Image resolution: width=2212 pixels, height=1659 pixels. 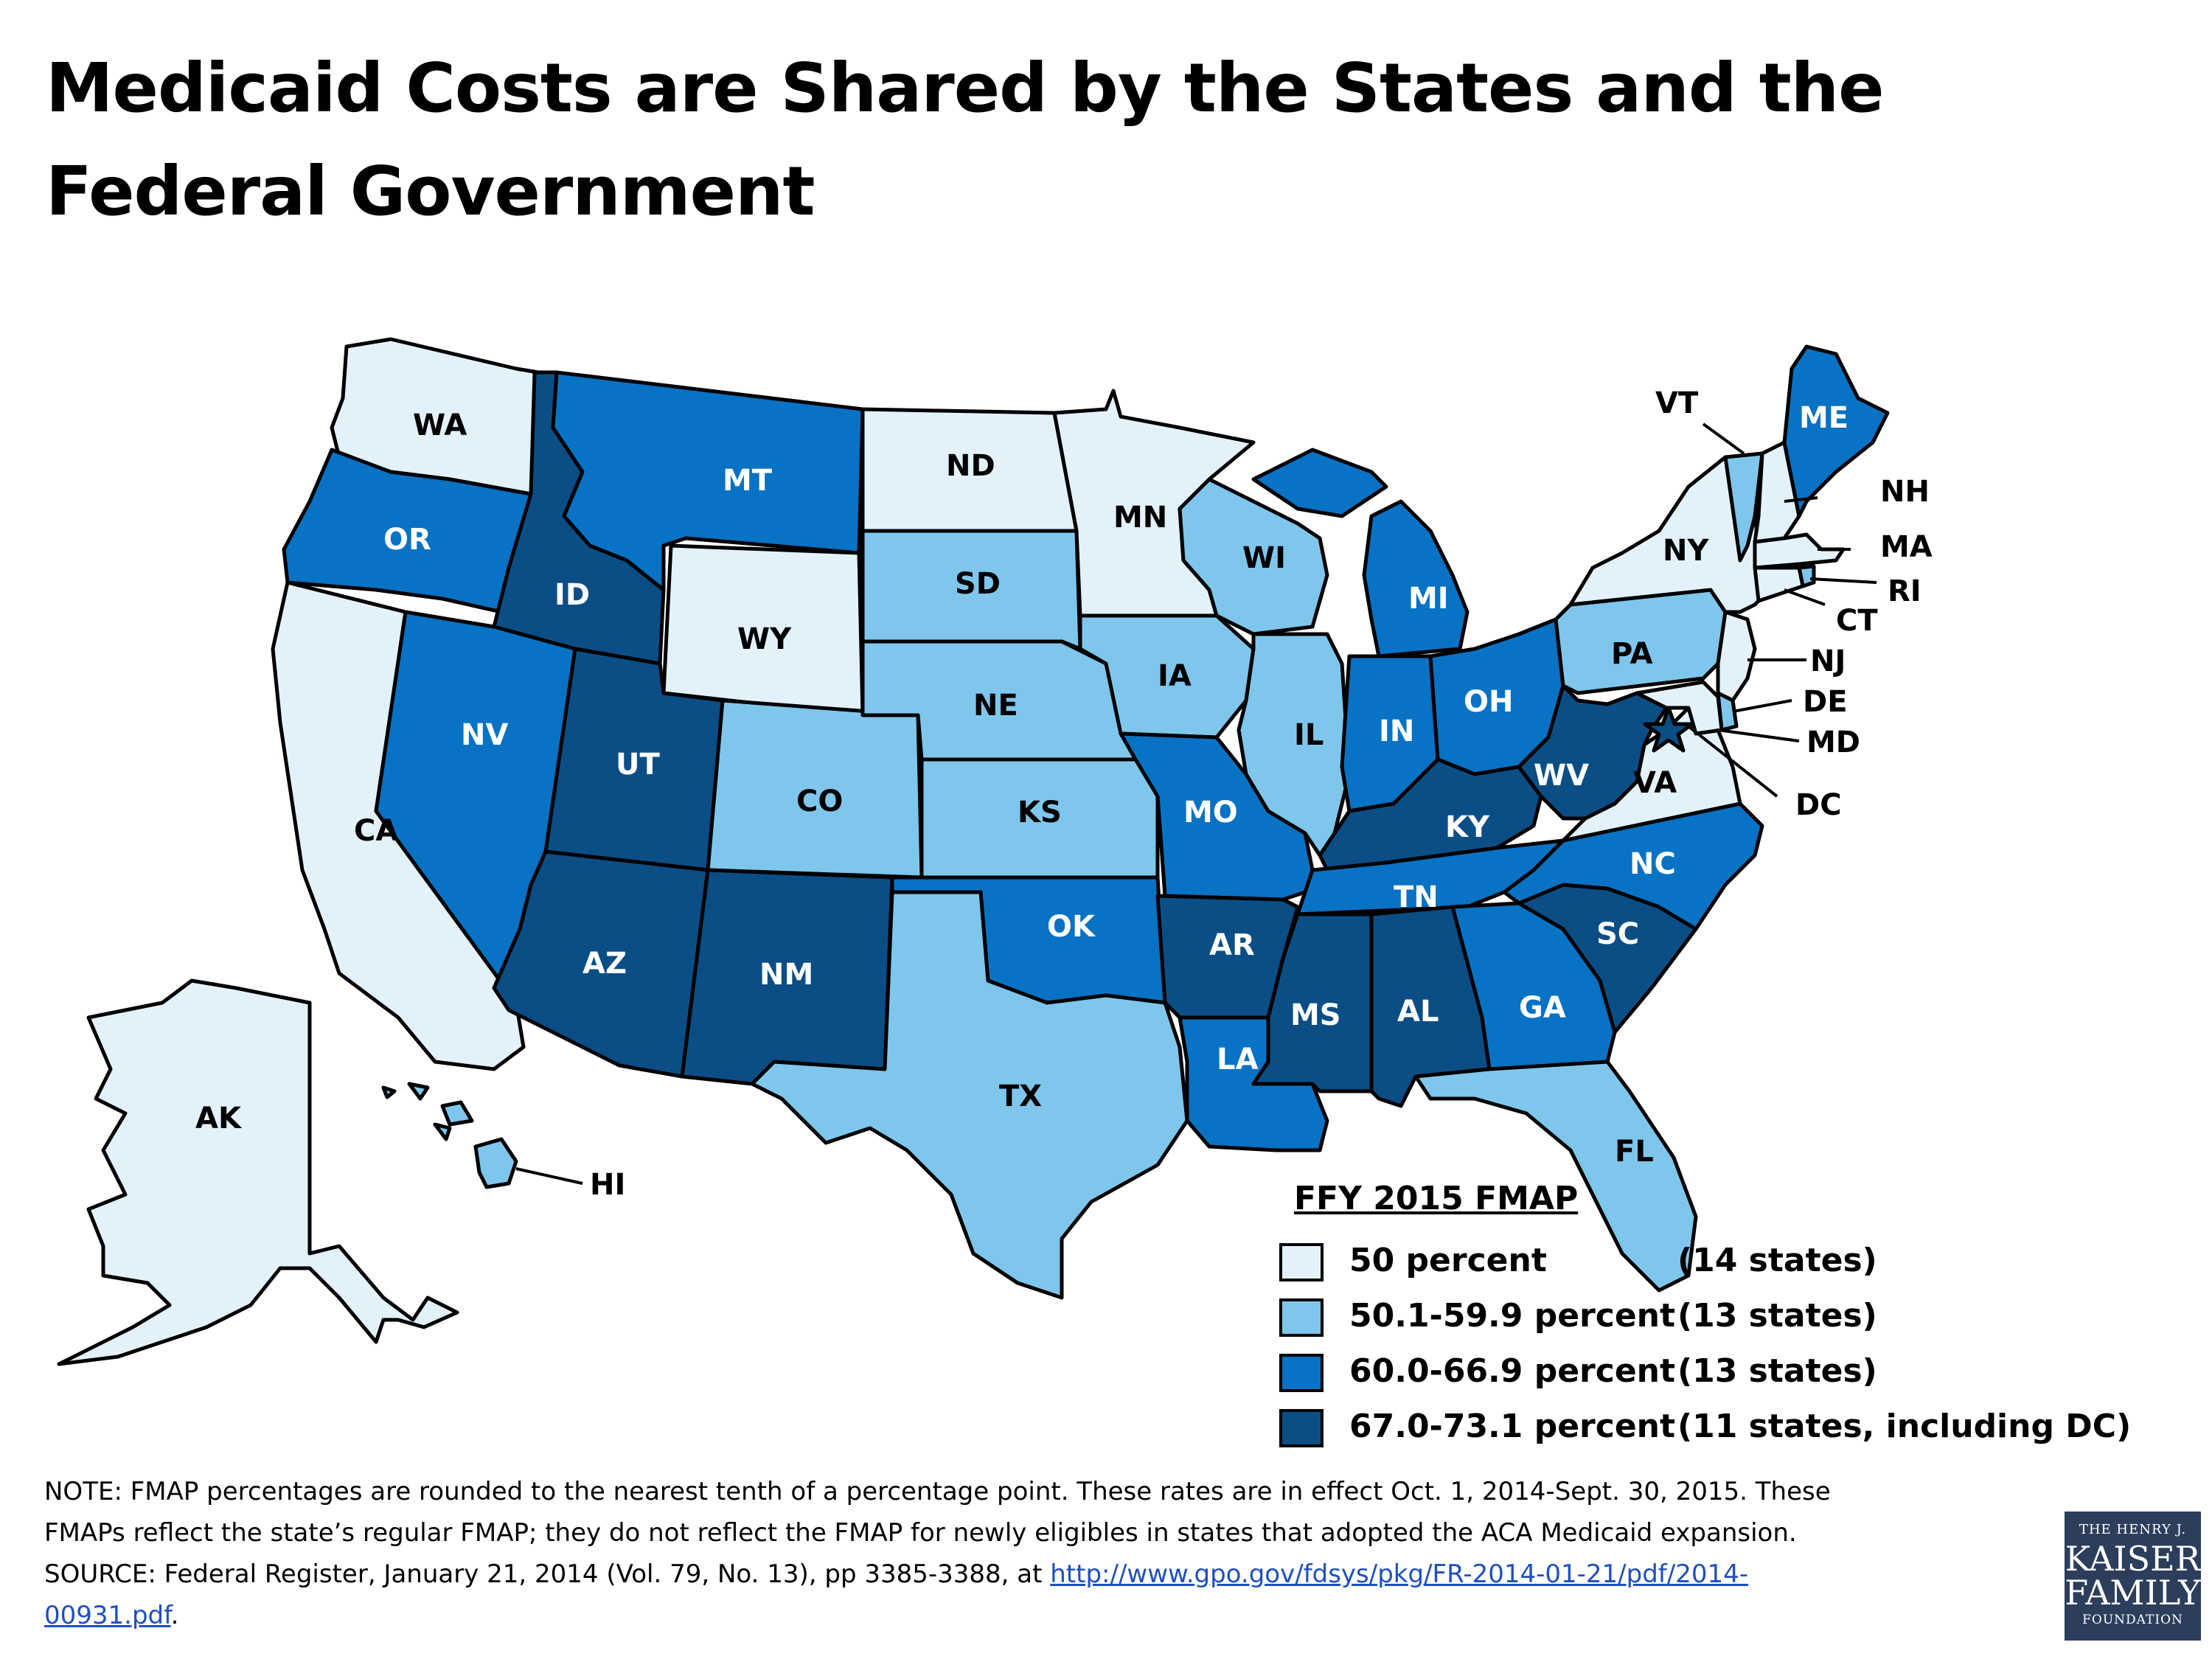 What do you see at coordinates (449, 1135) in the screenshot?
I see `state-HI` at bounding box center [449, 1135].